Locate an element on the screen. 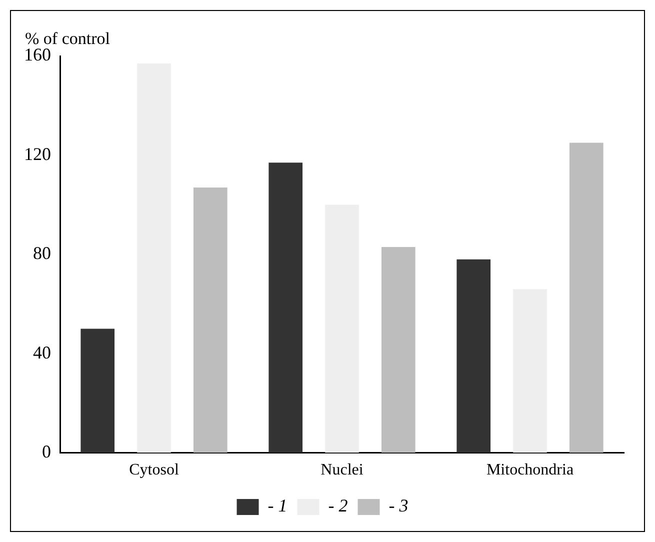 This screenshot has height=542, width=655. x-tick-label: Cytosol is located at coordinates (154, 470).